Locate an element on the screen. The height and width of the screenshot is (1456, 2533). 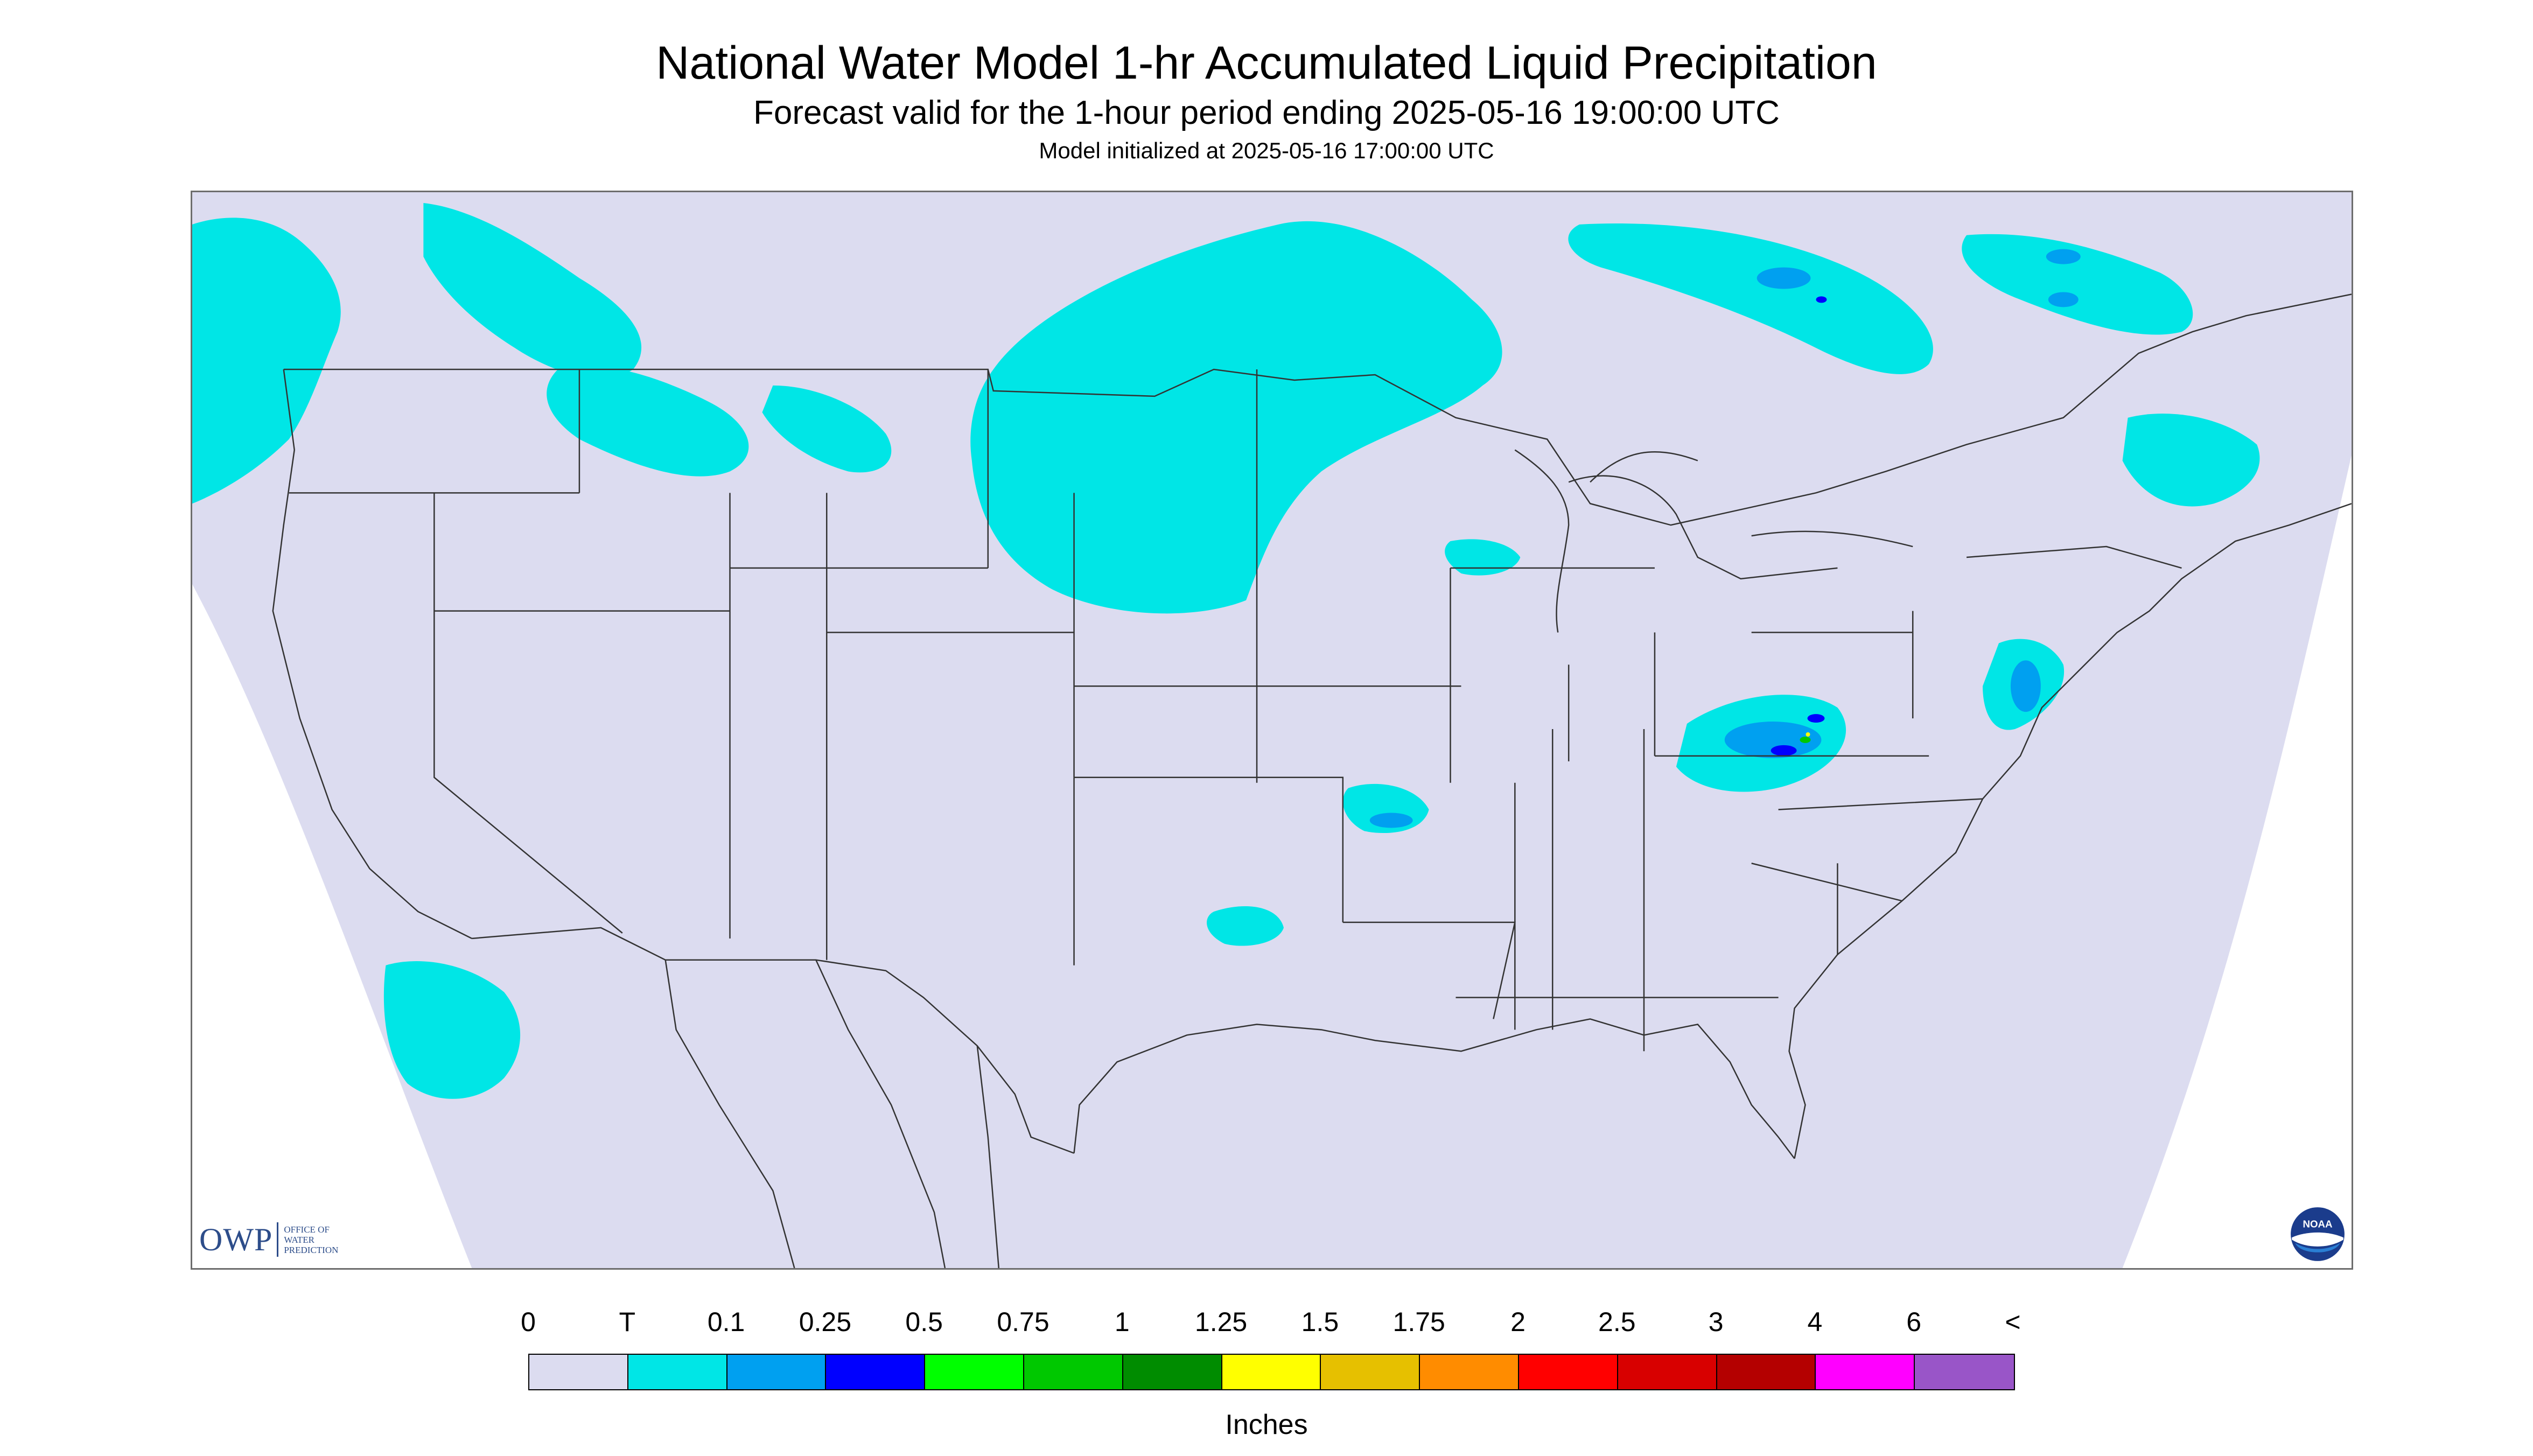
florida-east-coast is located at coordinates (2070, 831).